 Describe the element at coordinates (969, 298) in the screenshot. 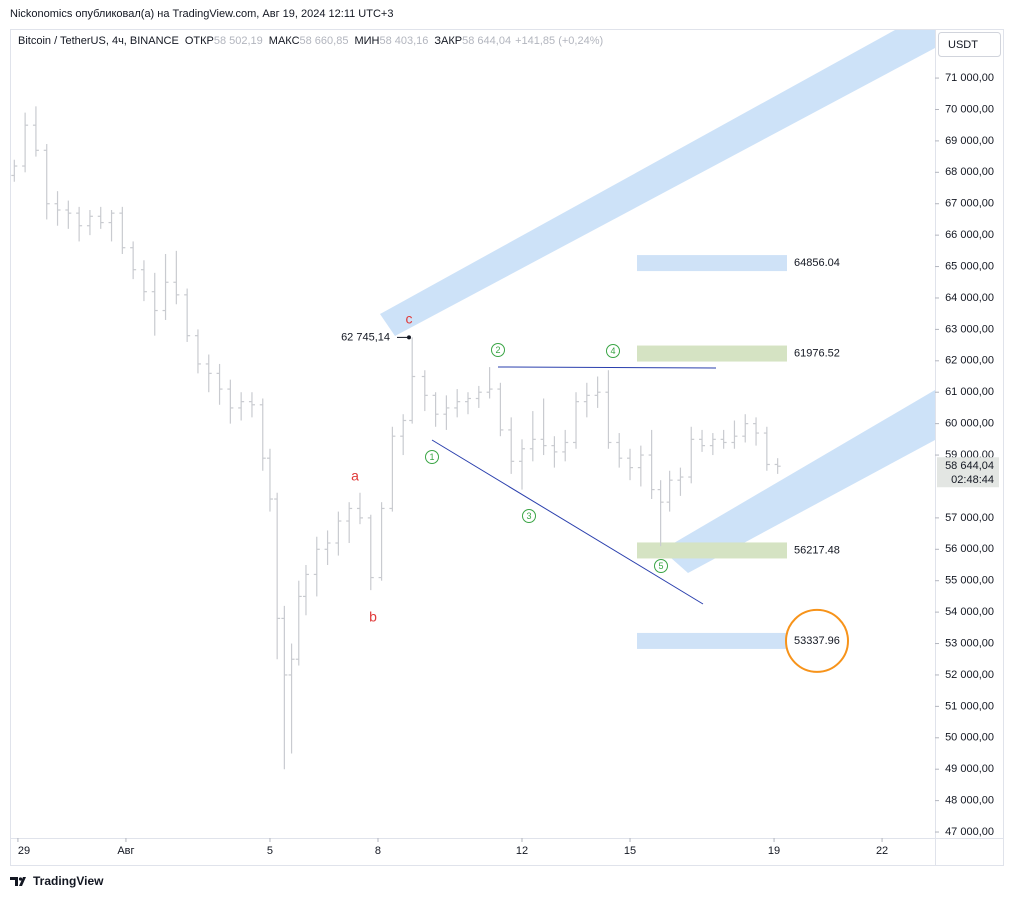

I see `y-tick-label: 64 000,00` at that location.